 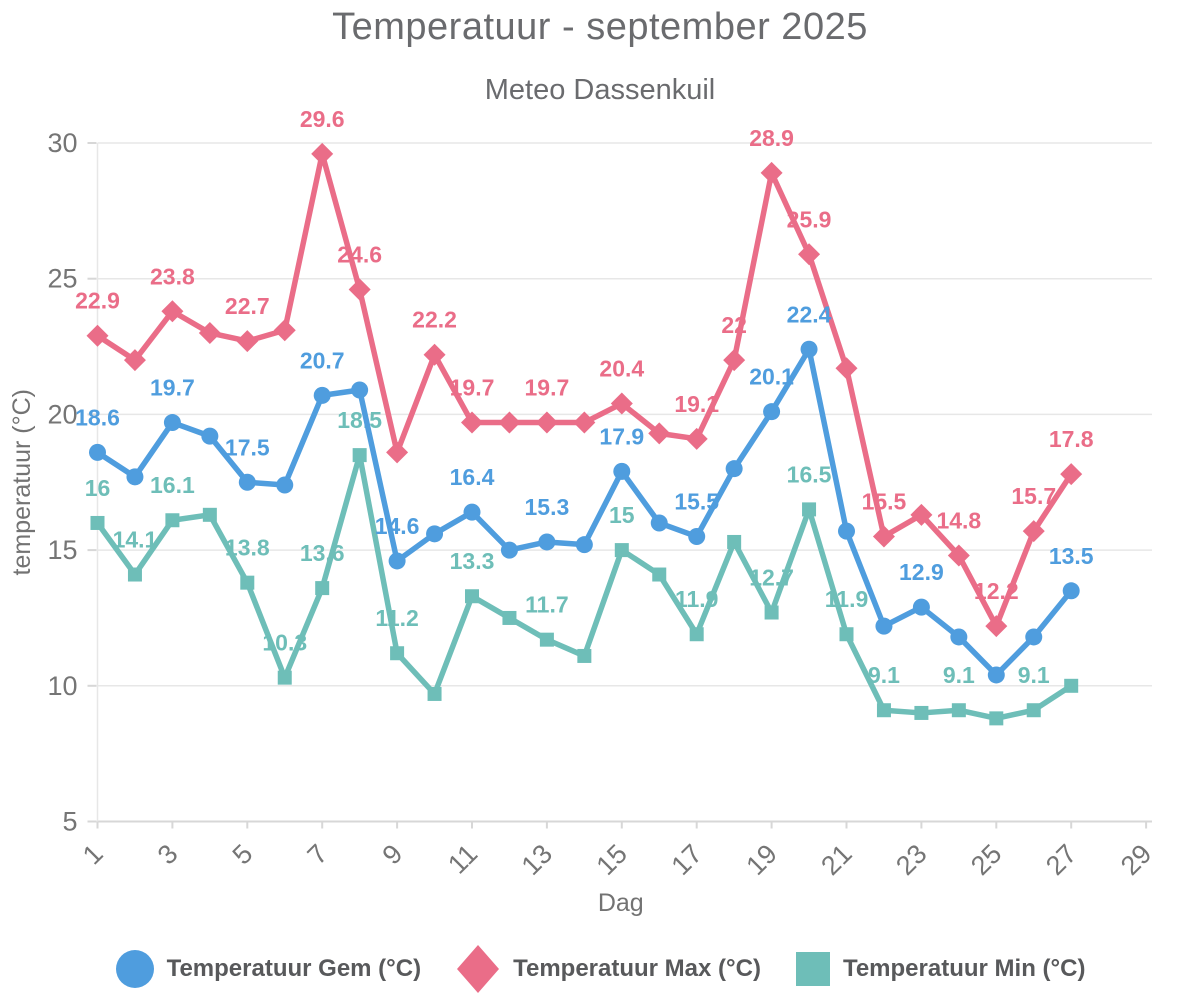 What do you see at coordinates (93, 855) in the screenshot?
I see `x-tick-label: 1` at bounding box center [93, 855].